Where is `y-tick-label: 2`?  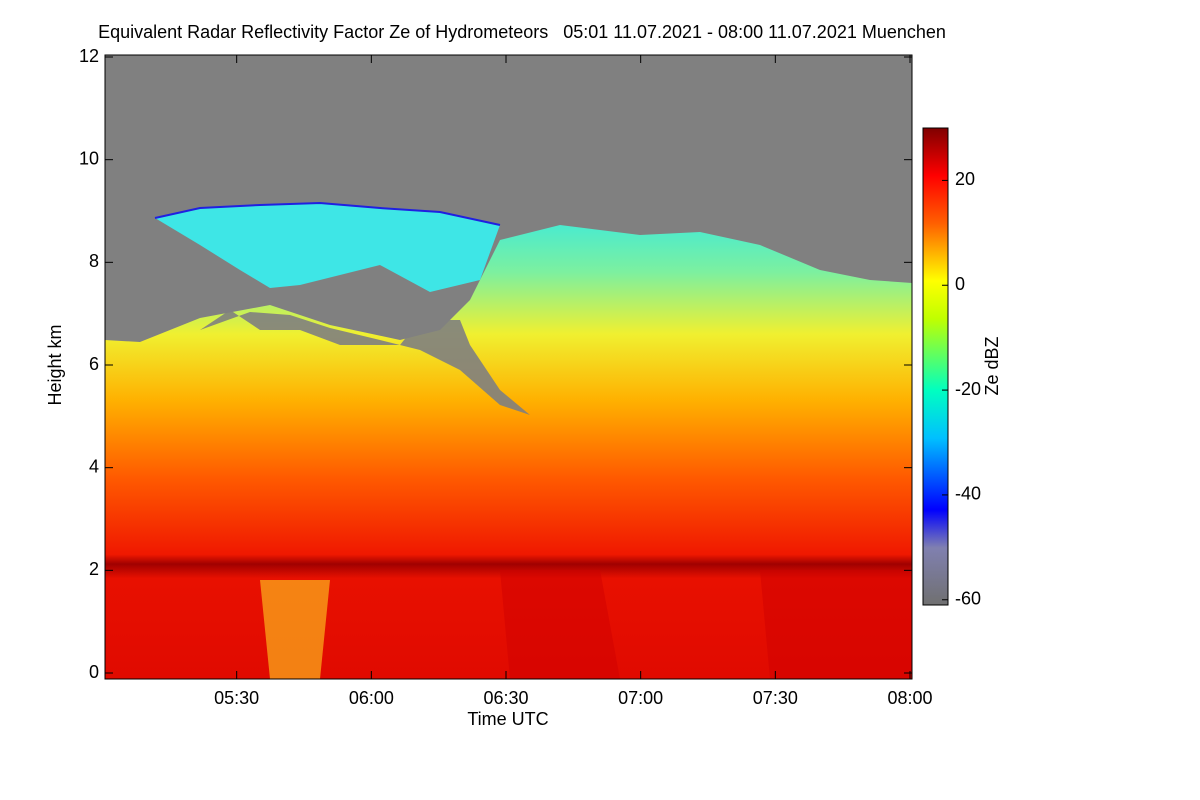
y-tick-label: 2 is located at coordinates (94, 569).